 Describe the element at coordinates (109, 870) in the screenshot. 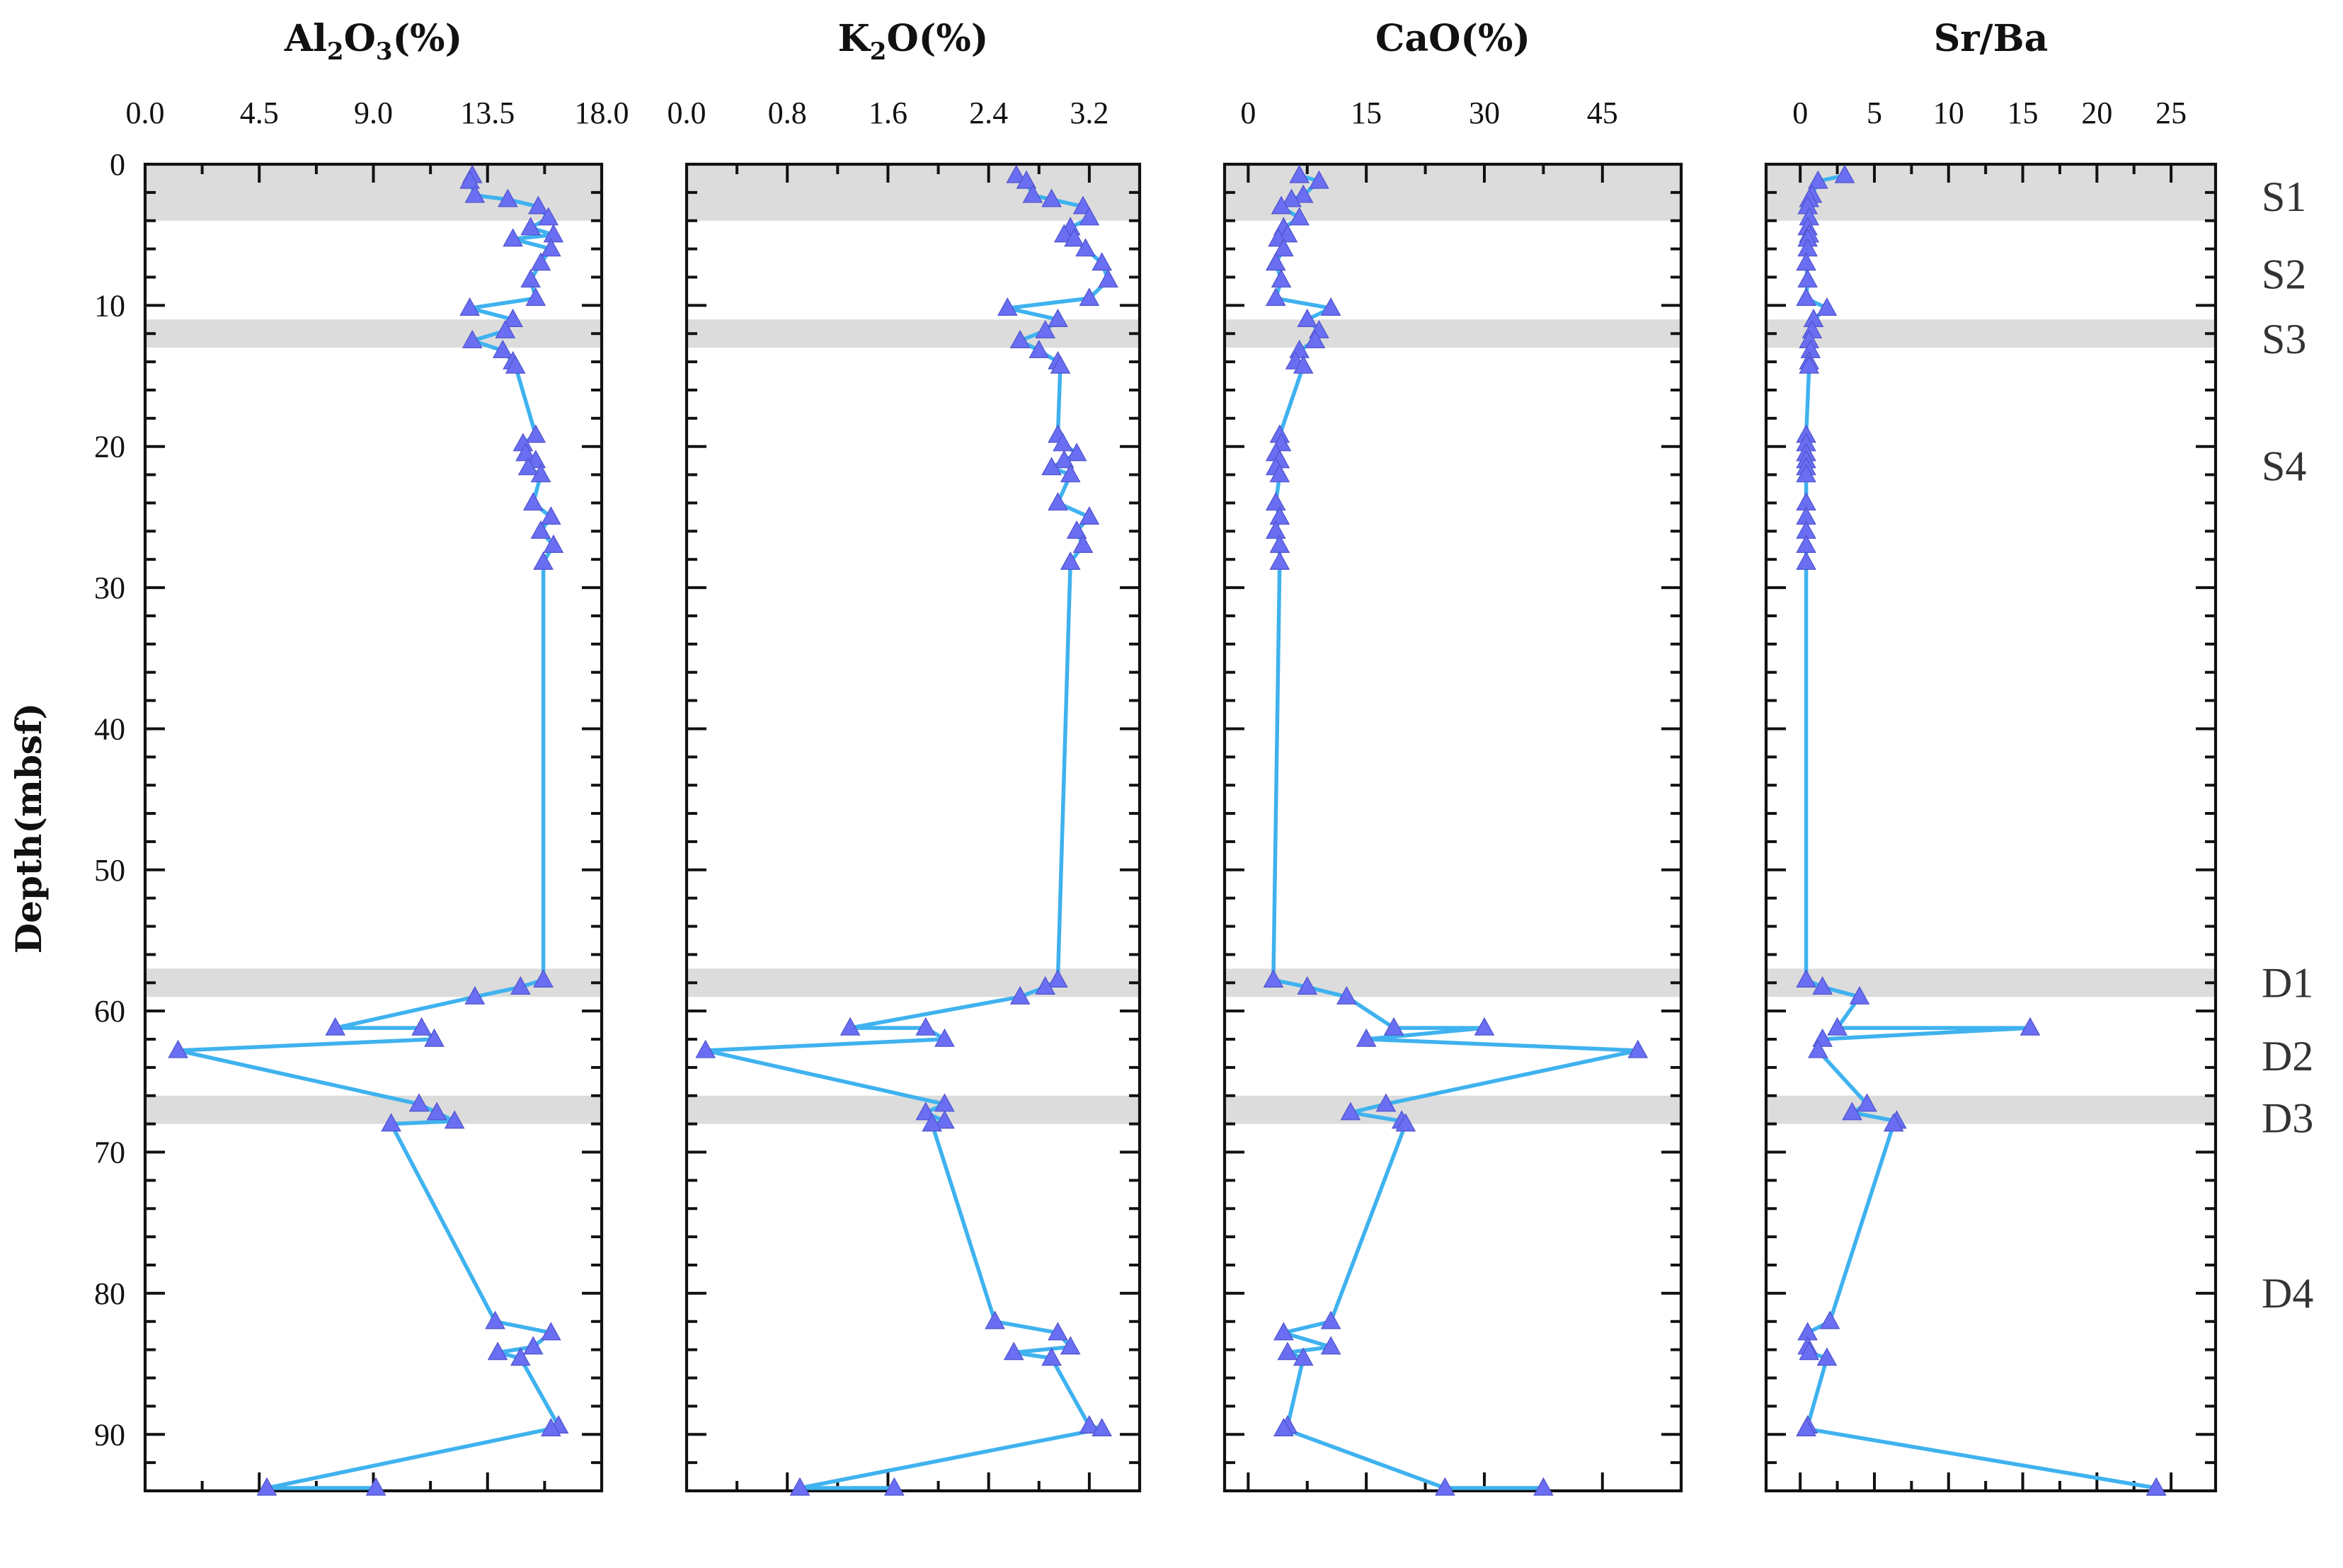

I see `y-tick-label: 50` at that location.